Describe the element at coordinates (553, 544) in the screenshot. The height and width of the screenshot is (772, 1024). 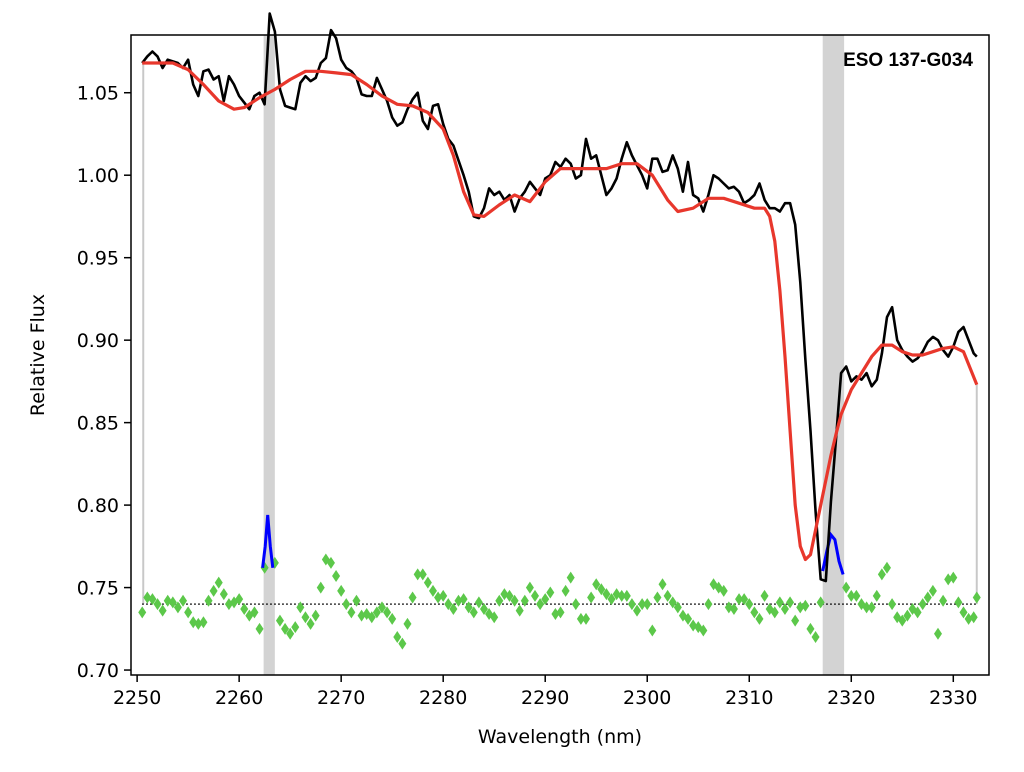
I see `masked-residual-lines` at that location.